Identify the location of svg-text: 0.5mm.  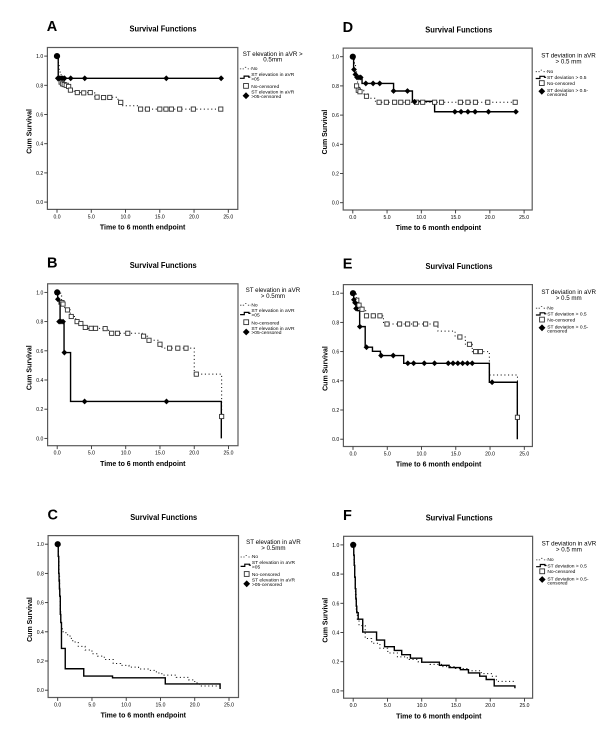
(272, 60).